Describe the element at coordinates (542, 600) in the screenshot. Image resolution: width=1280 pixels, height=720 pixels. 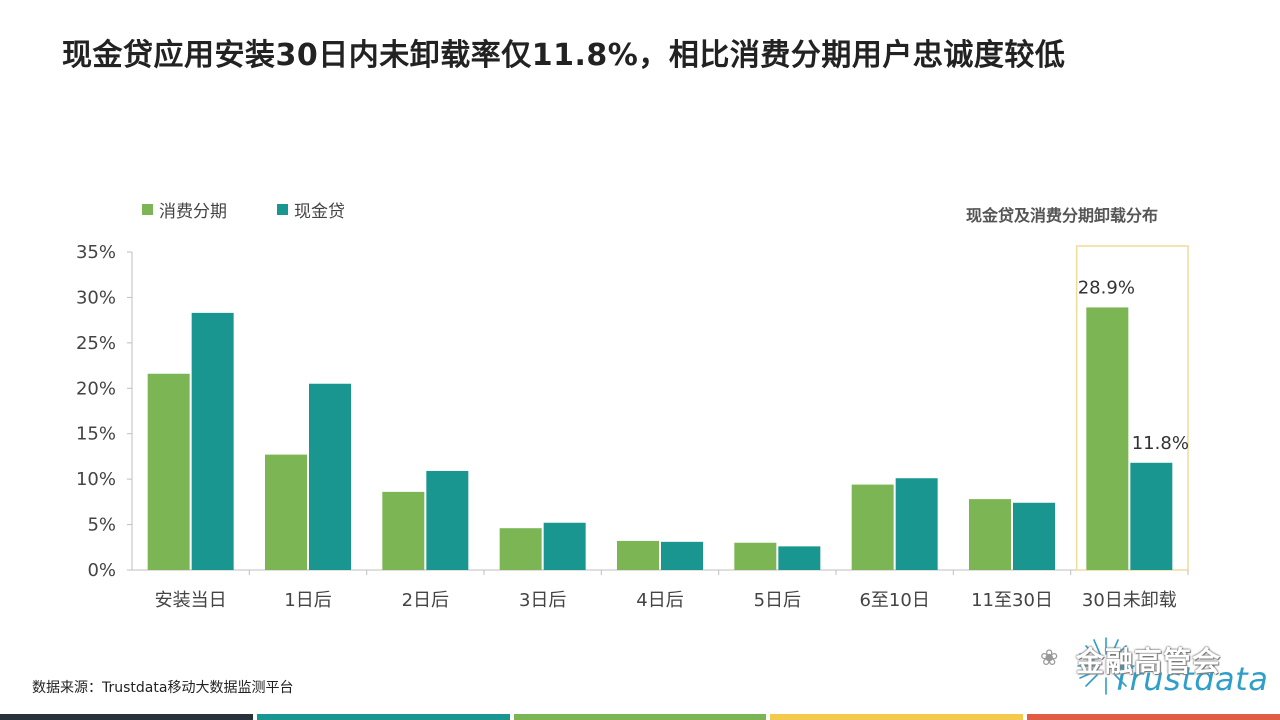
I see `x-tick-label: 3日后` at that location.